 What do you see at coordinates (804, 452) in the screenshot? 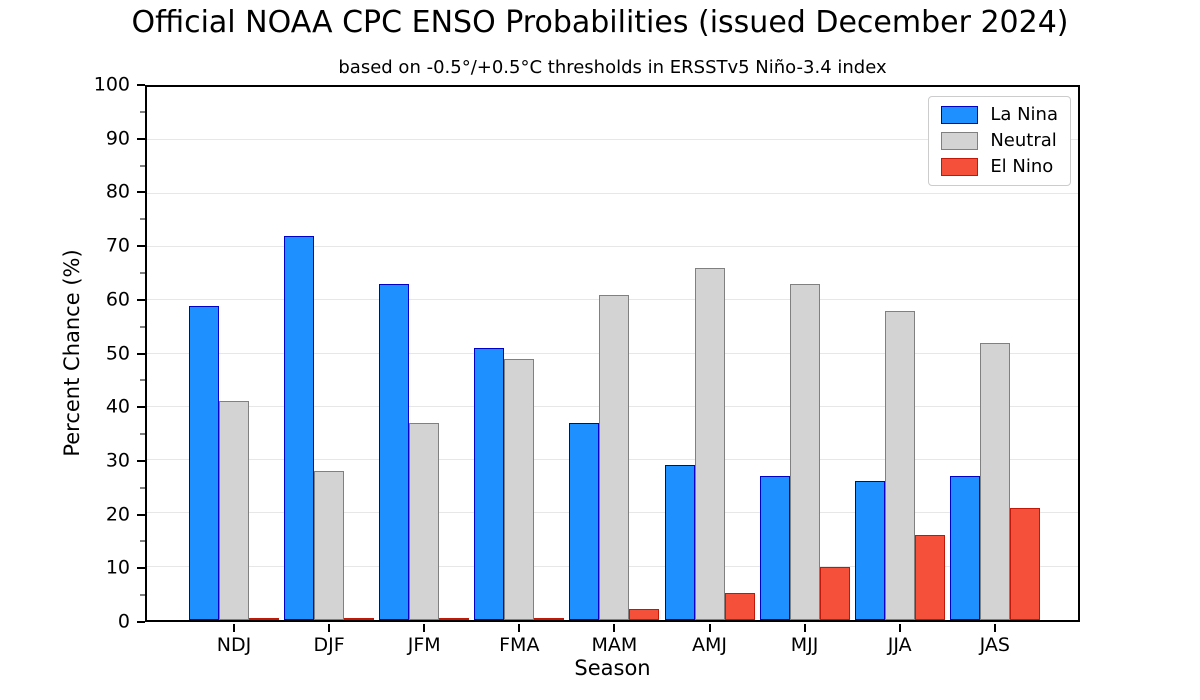
I see `bar-neutral-mjj` at bounding box center [804, 452].